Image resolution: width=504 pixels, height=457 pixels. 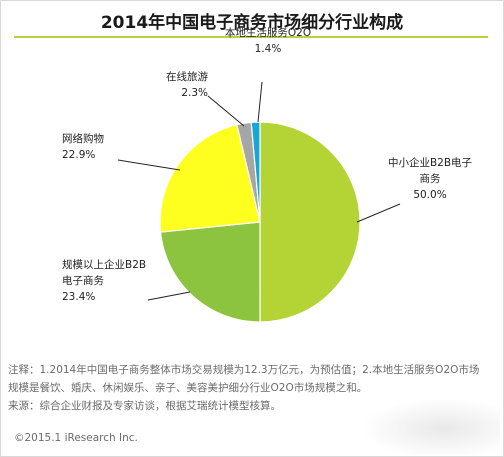 I want to click on note-line-2: 规模是餐饮、婚庆、休闲娱乐、亲子、美容美护细分行业O2O市场规模之和。, so click(x=188, y=388).